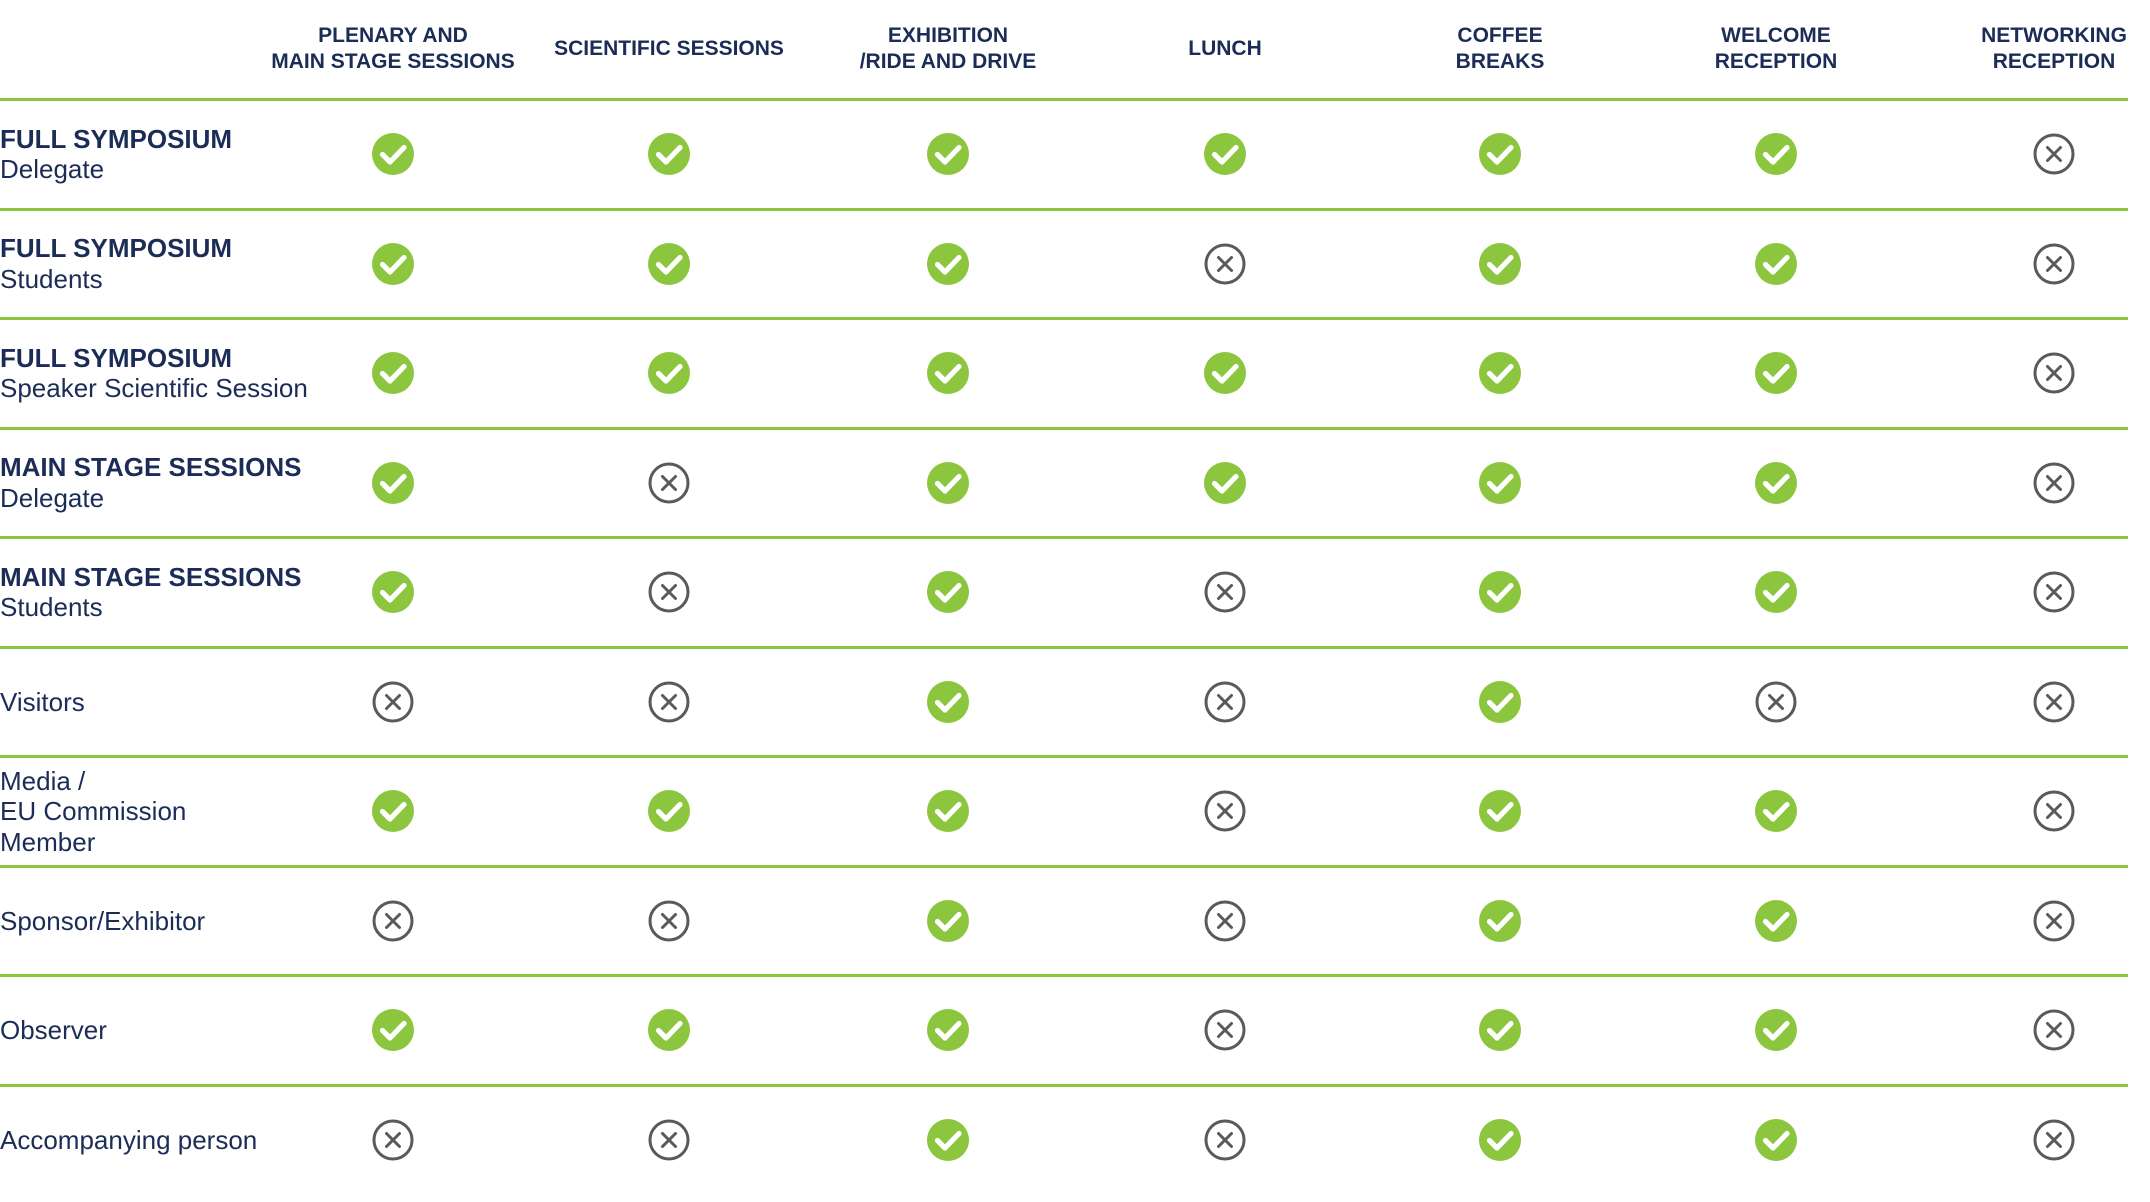 This screenshot has width=2150, height=1202. Describe the element at coordinates (116, 264) in the screenshot. I see `row-label: FULL SYMPOSIUM Students` at that location.